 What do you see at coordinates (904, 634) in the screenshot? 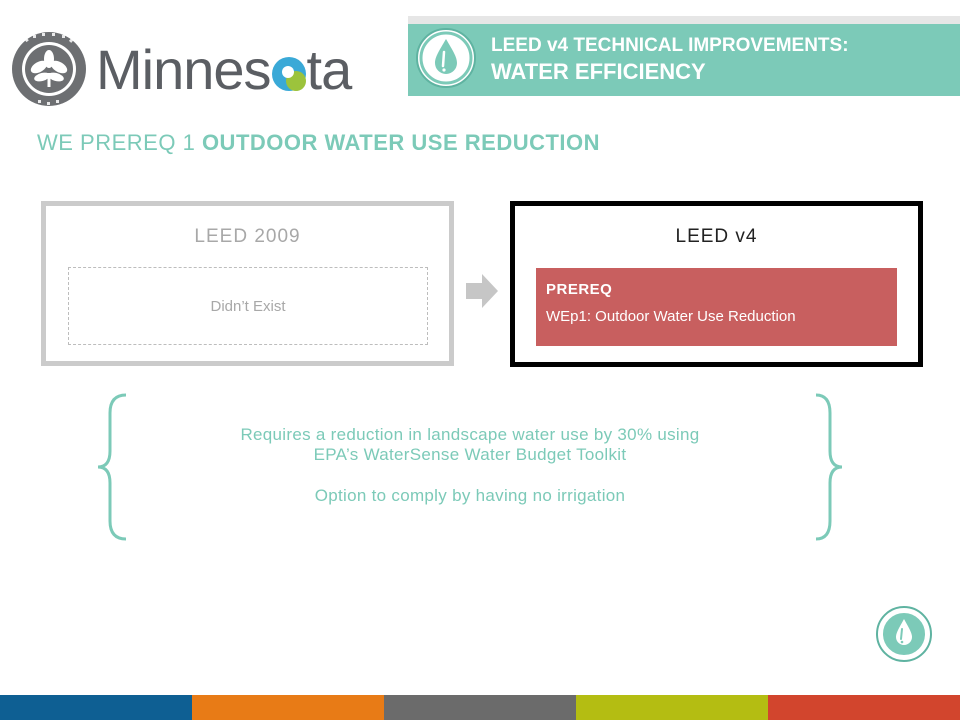
I see `footer-water-drop-icon` at bounding box center [904, 634].